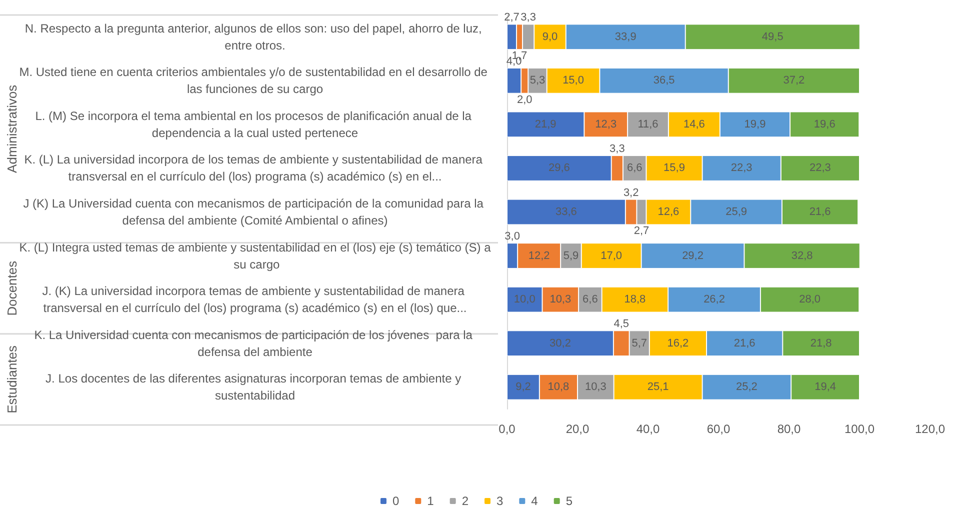 The height and width of the screenshot is (530, 967). I want to click on x-tick-label: 100,0, so click(859, 429).